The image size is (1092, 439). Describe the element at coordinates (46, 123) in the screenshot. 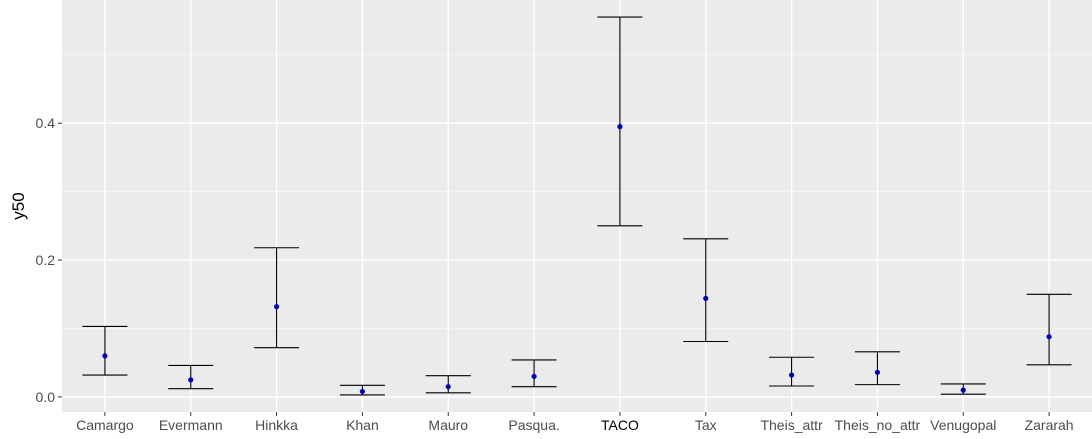

I see `y-tick-label: 0.4` at that location.